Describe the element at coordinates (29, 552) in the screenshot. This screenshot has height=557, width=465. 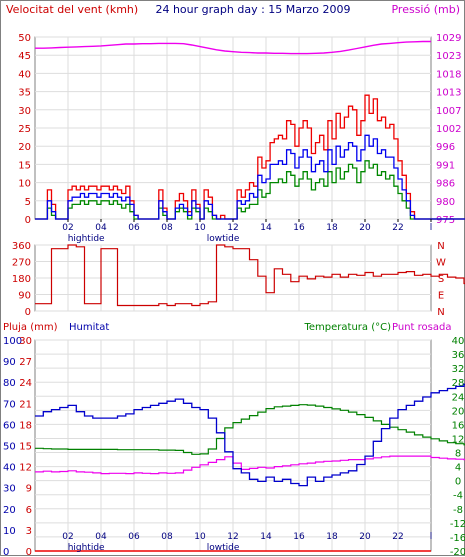
I see `rain-y-tick: 0` at that location.